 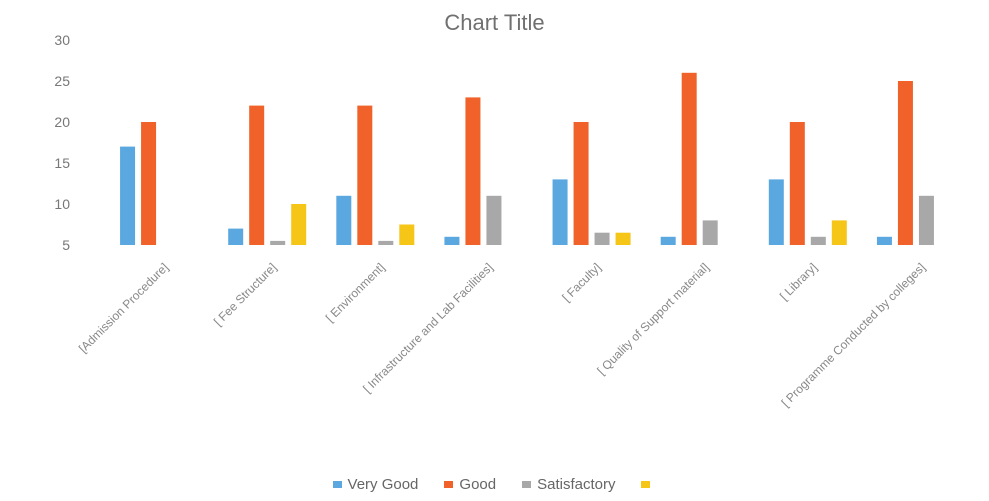 What do you see at coordinates (245, 294) in the screenshot?
I see `category-label: [ Fee Structure]` at bounding box center [245, 294].